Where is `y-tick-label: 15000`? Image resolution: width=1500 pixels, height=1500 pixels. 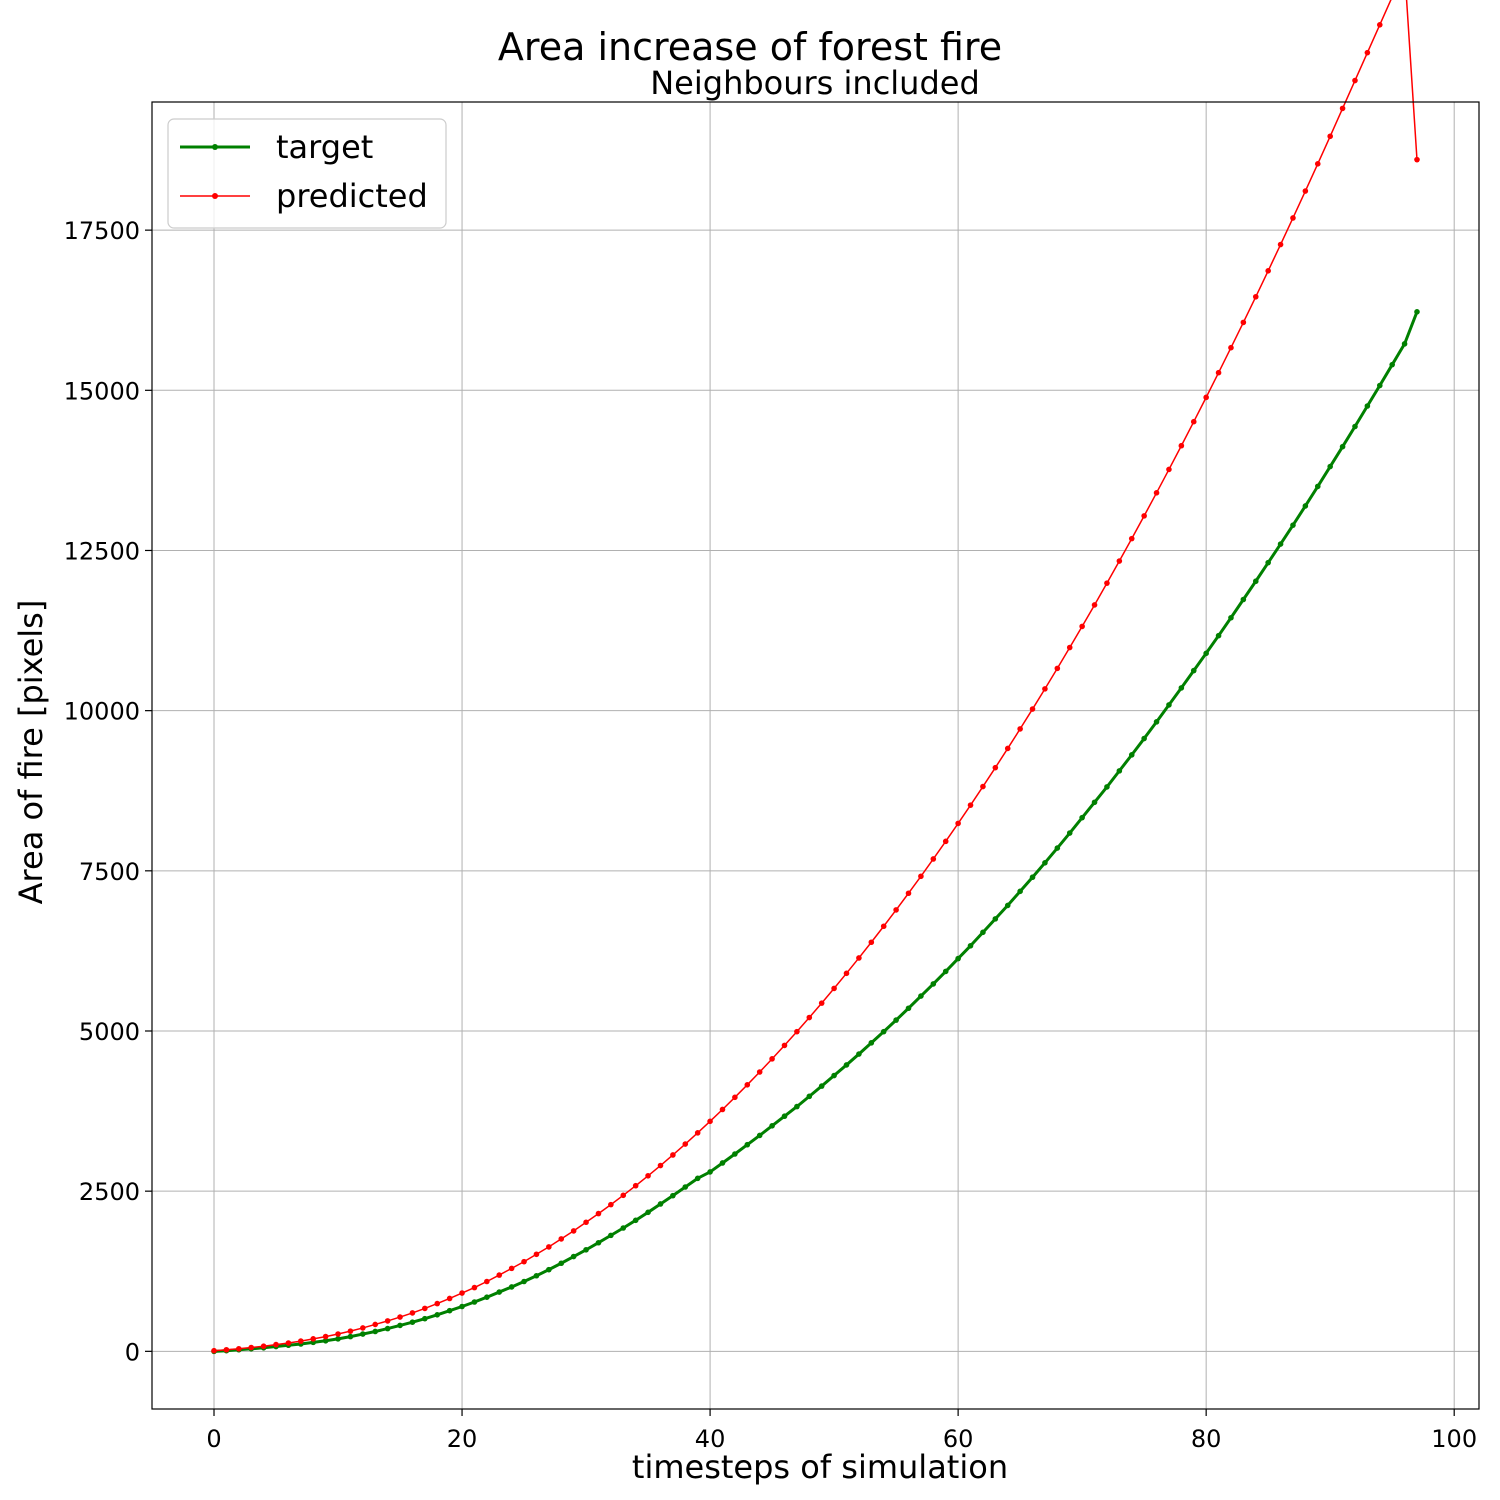
y-tick-label: 15000 is located at coordinates (102, 391).